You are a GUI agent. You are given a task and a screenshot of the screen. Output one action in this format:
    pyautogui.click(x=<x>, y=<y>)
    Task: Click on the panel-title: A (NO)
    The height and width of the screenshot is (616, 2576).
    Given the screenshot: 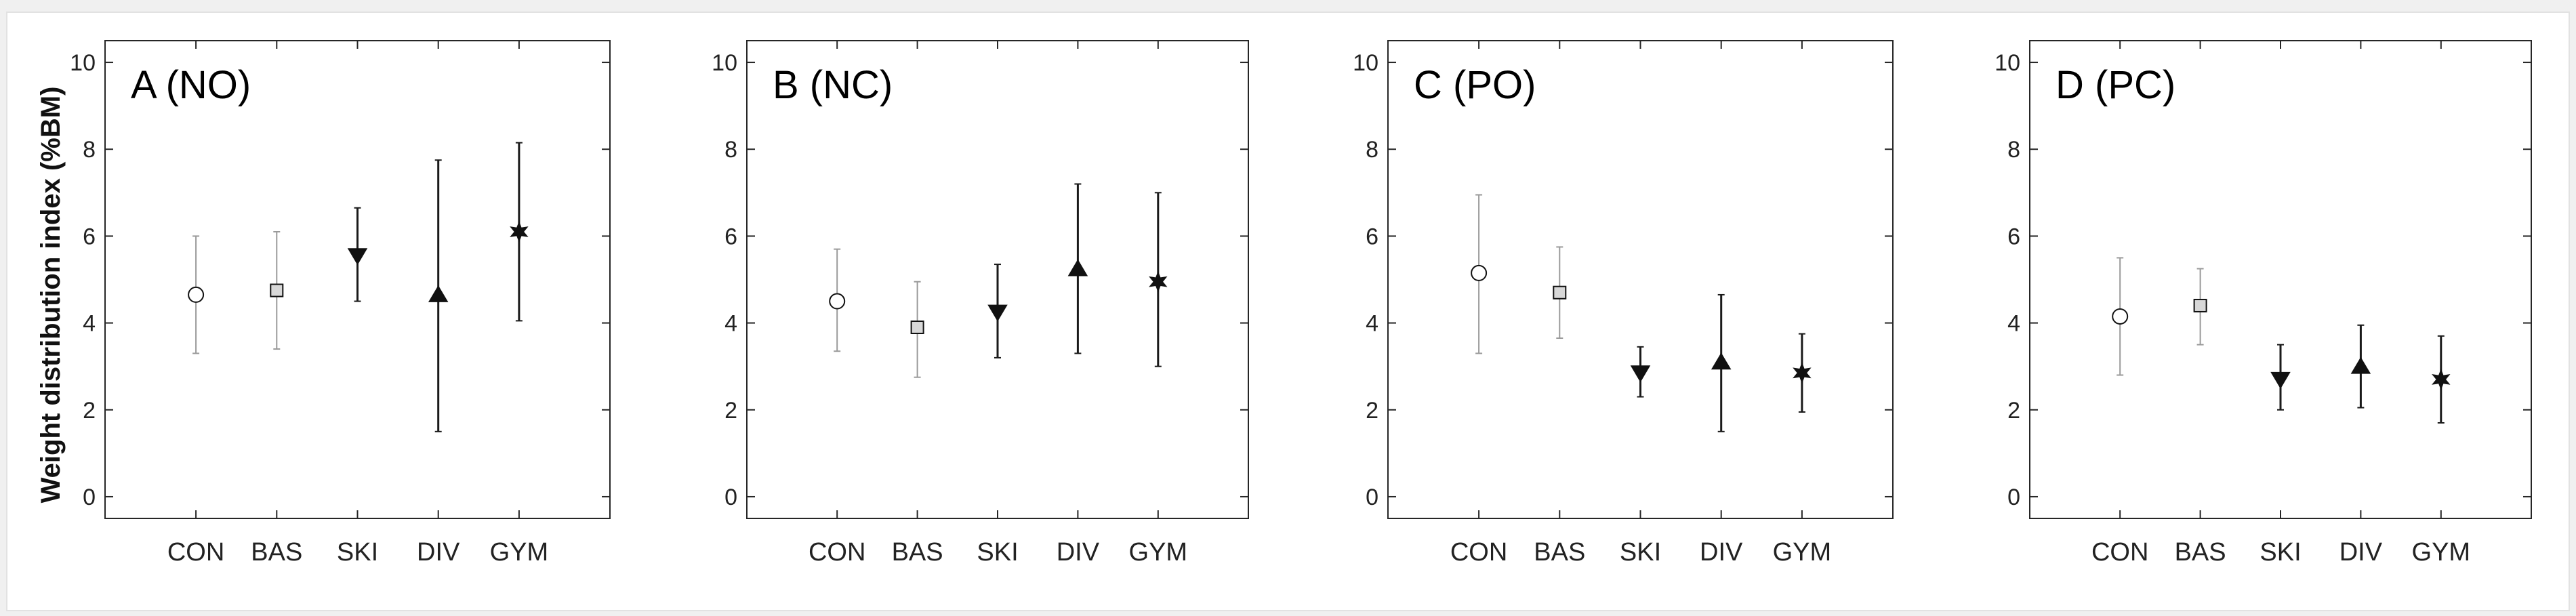 What is the action you would take?
    pyautogui.click(x=191, y=85)
    